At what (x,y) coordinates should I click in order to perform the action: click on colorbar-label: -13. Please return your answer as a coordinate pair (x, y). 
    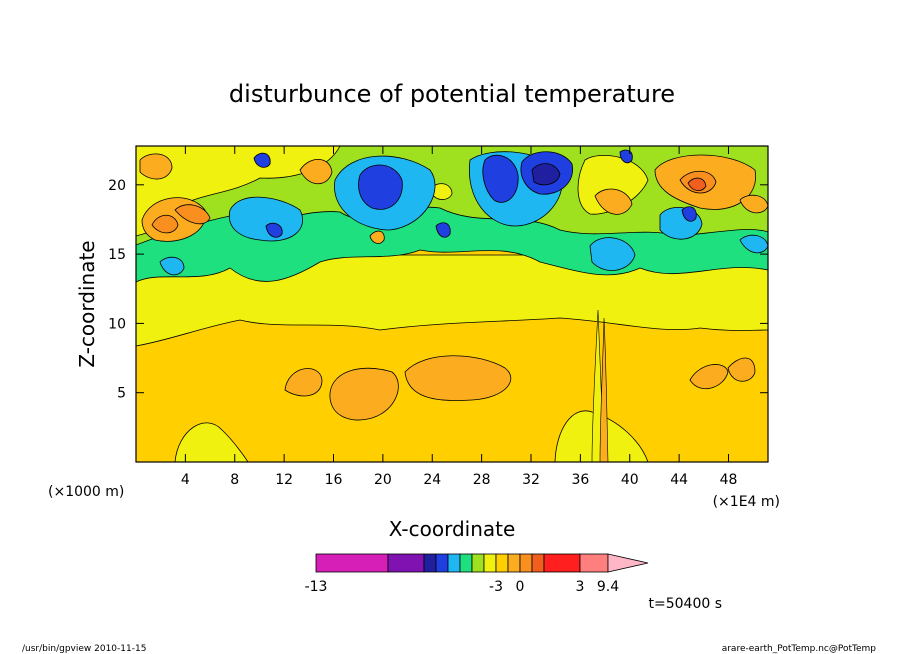
    Looking at the image, I should click on (316, 587).